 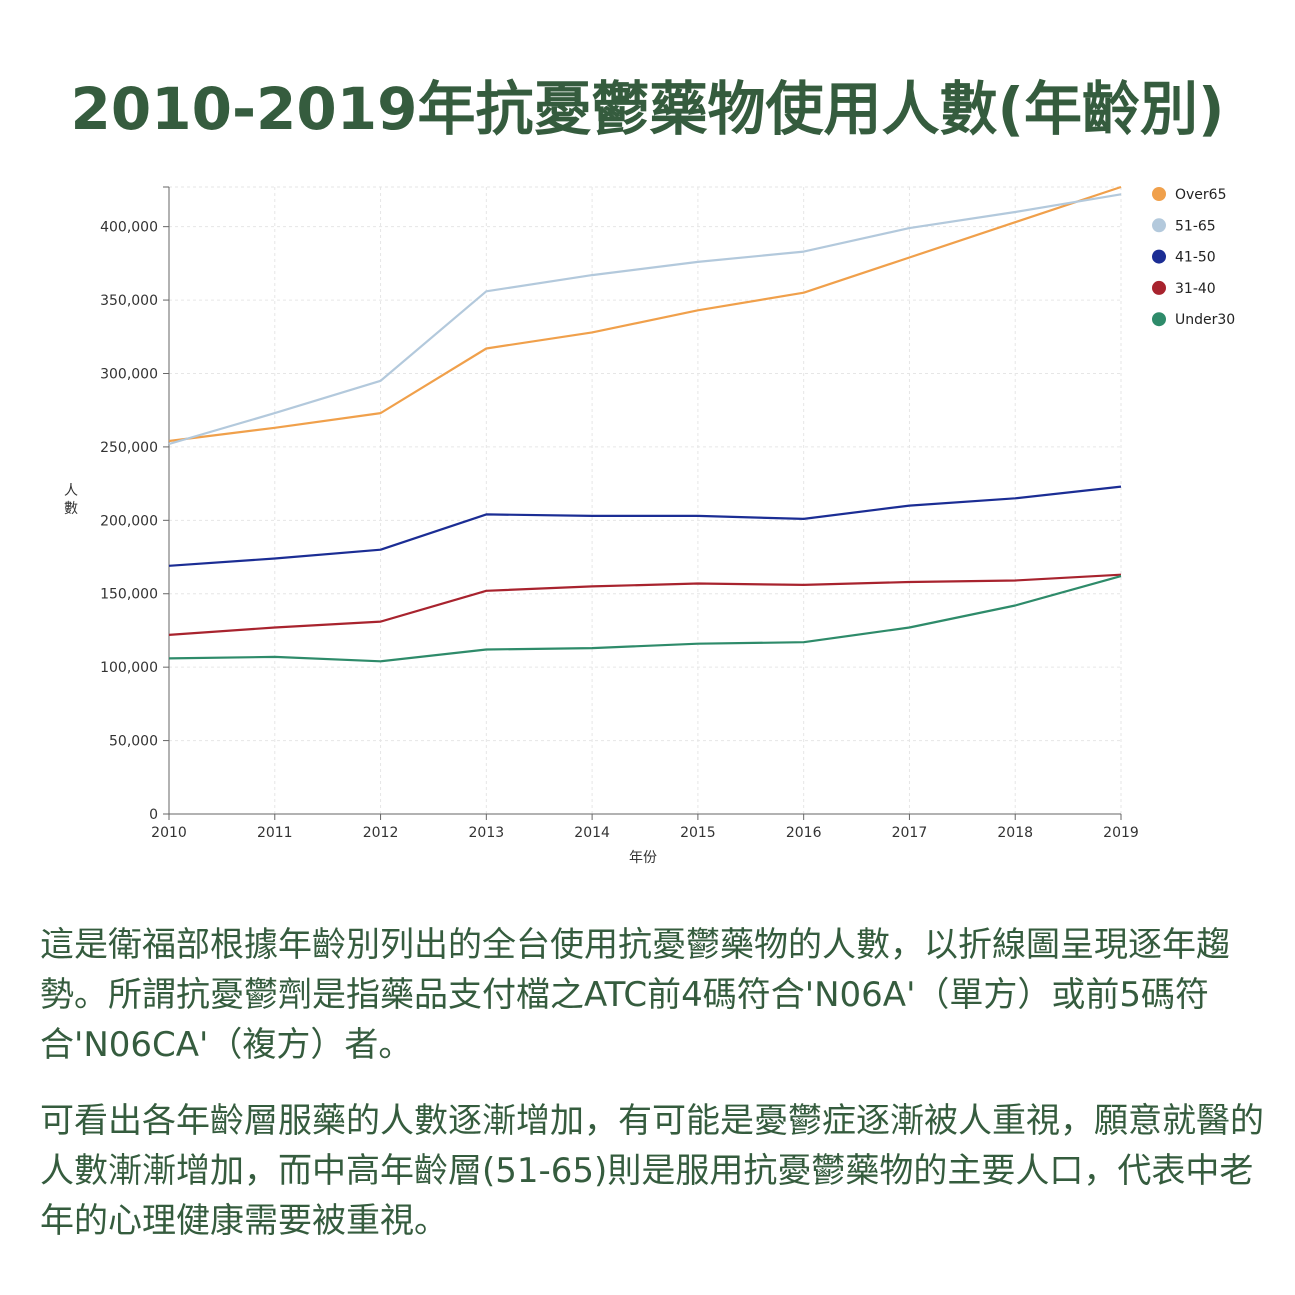 I want to click on x-tick-label: 2019, so click(x=1121, y=833).